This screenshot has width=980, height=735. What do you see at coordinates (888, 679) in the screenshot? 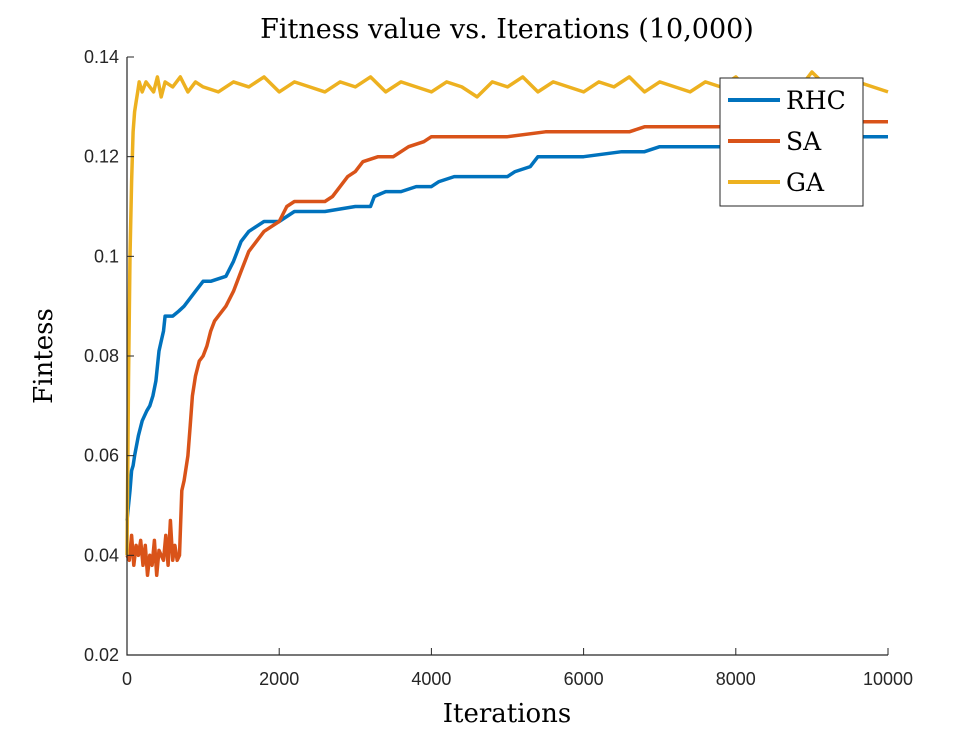
I see `x-tick-label: 10000` at bounding box center [888, 679].